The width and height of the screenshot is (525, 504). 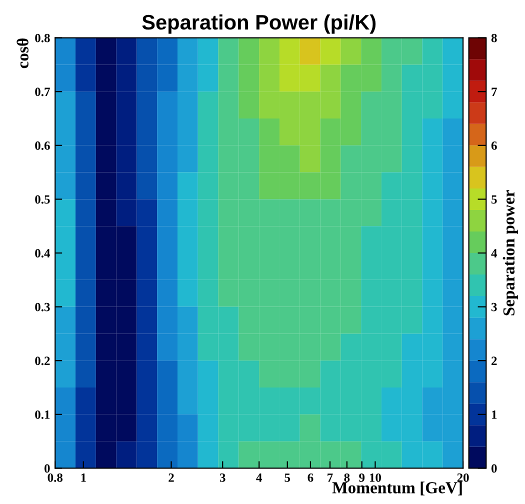 I want to click on x-axis-title: Momentum [GeV], so click(x=397, y=489).